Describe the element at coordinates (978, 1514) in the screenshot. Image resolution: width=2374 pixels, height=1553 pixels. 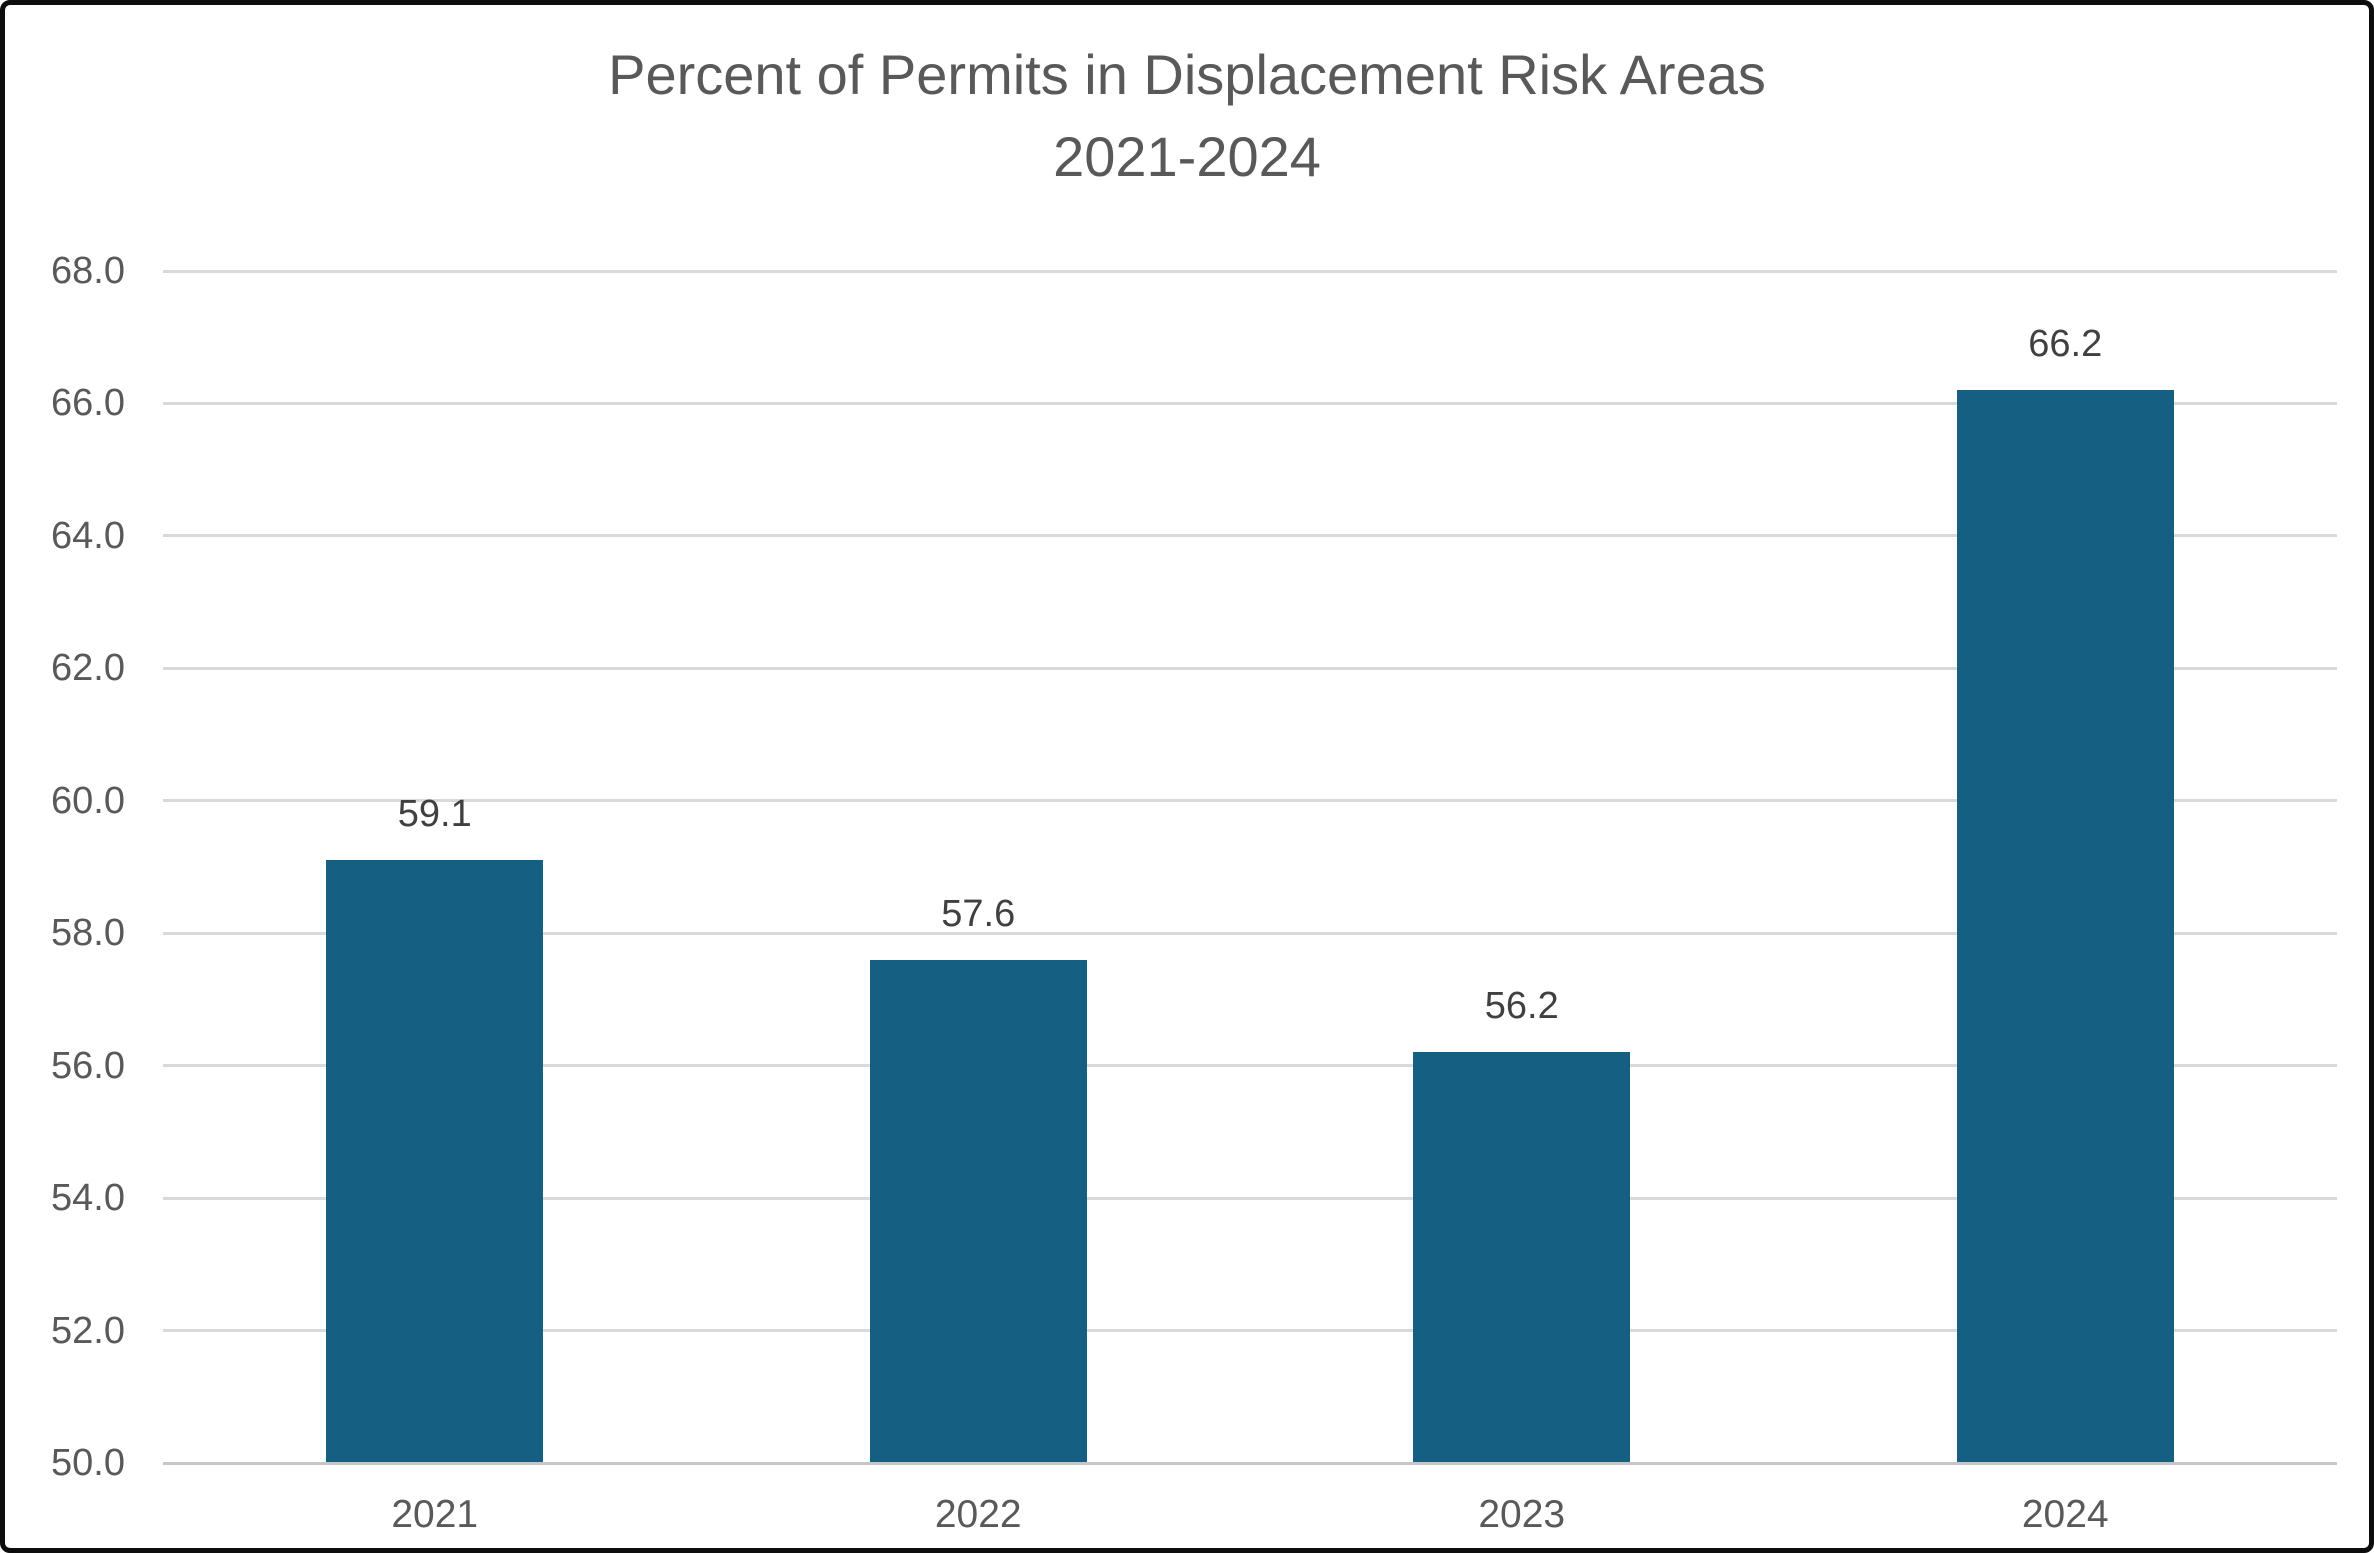
I see `x-tick-label-2022: 2022` at that location.